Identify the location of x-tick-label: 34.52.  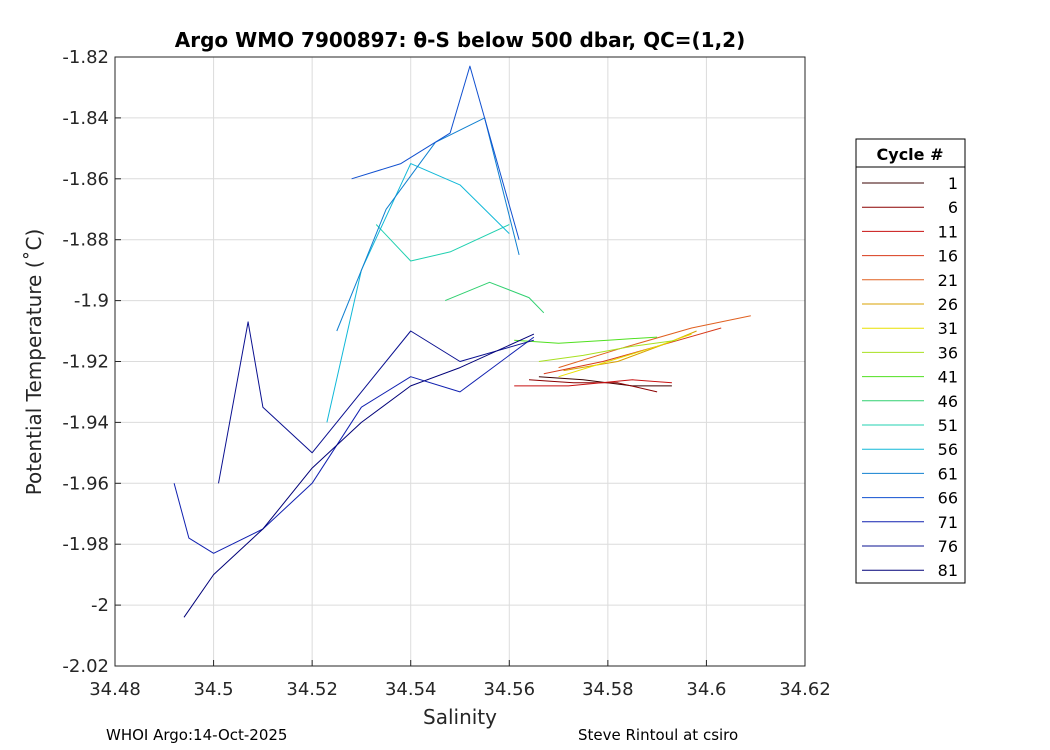
(312, 689).